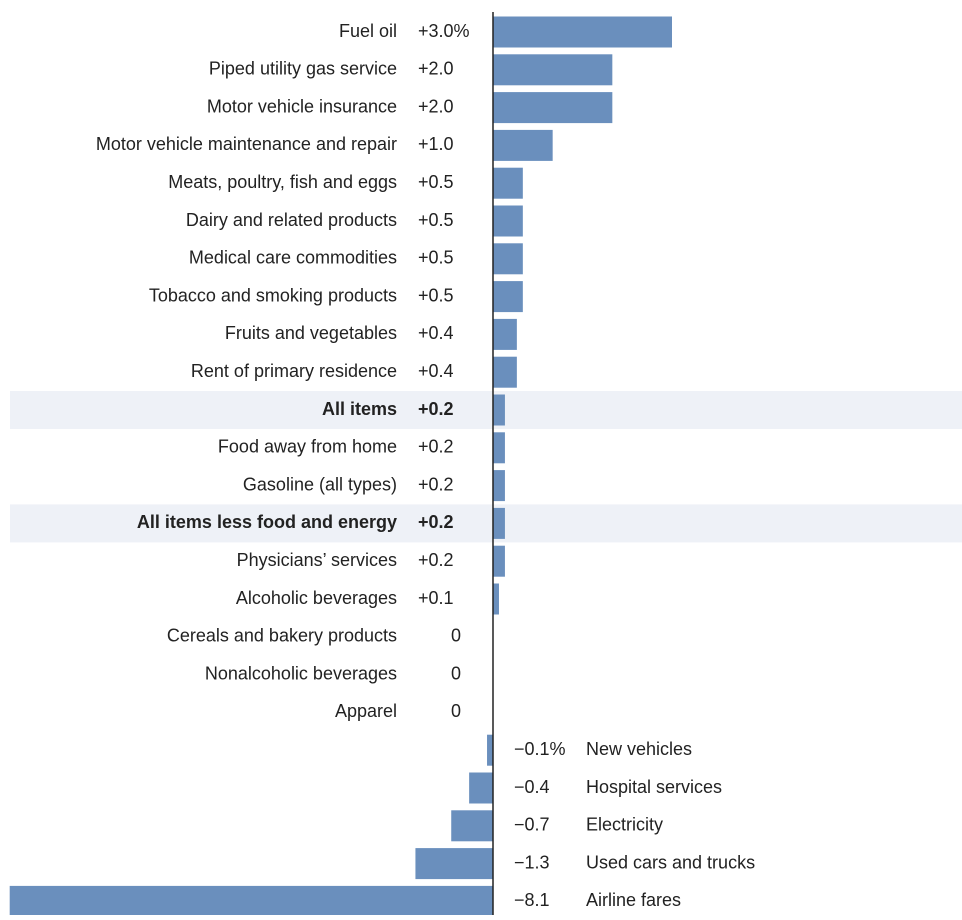  Describe the element at coordinates (317, 560) in the screenshot. I see `category-label: Physicians’ services` at that location.